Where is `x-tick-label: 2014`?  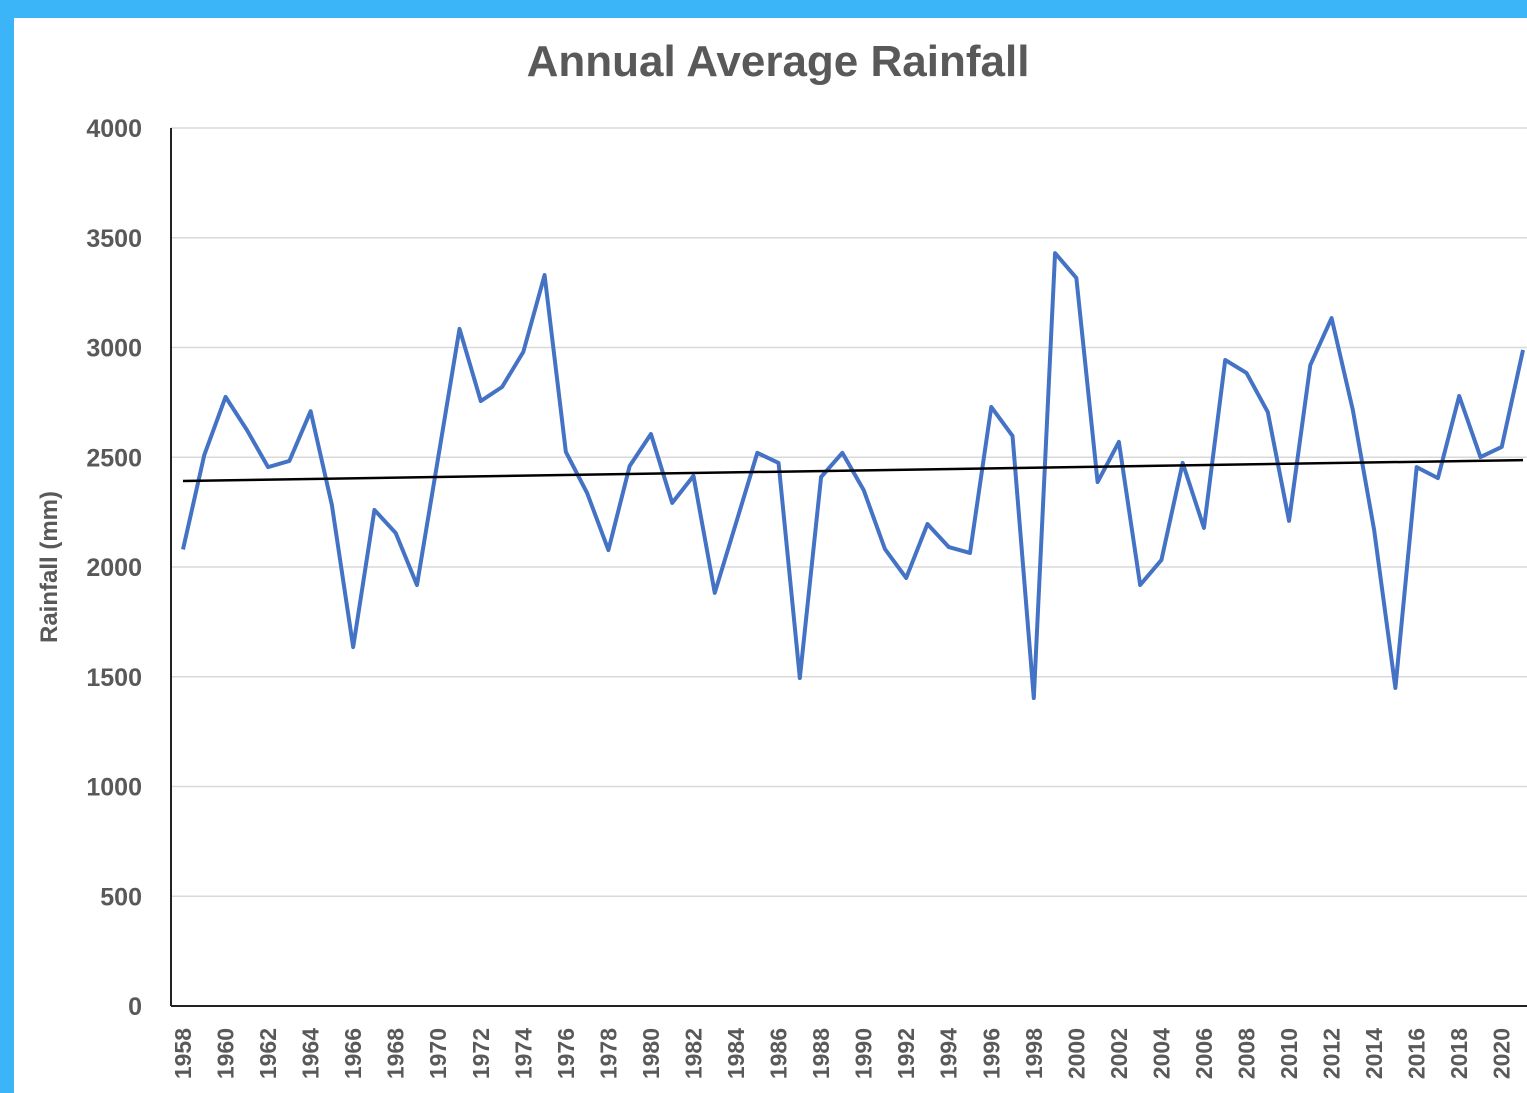
x-tick-label: 2014 is located at coordinates (1374, 1053).